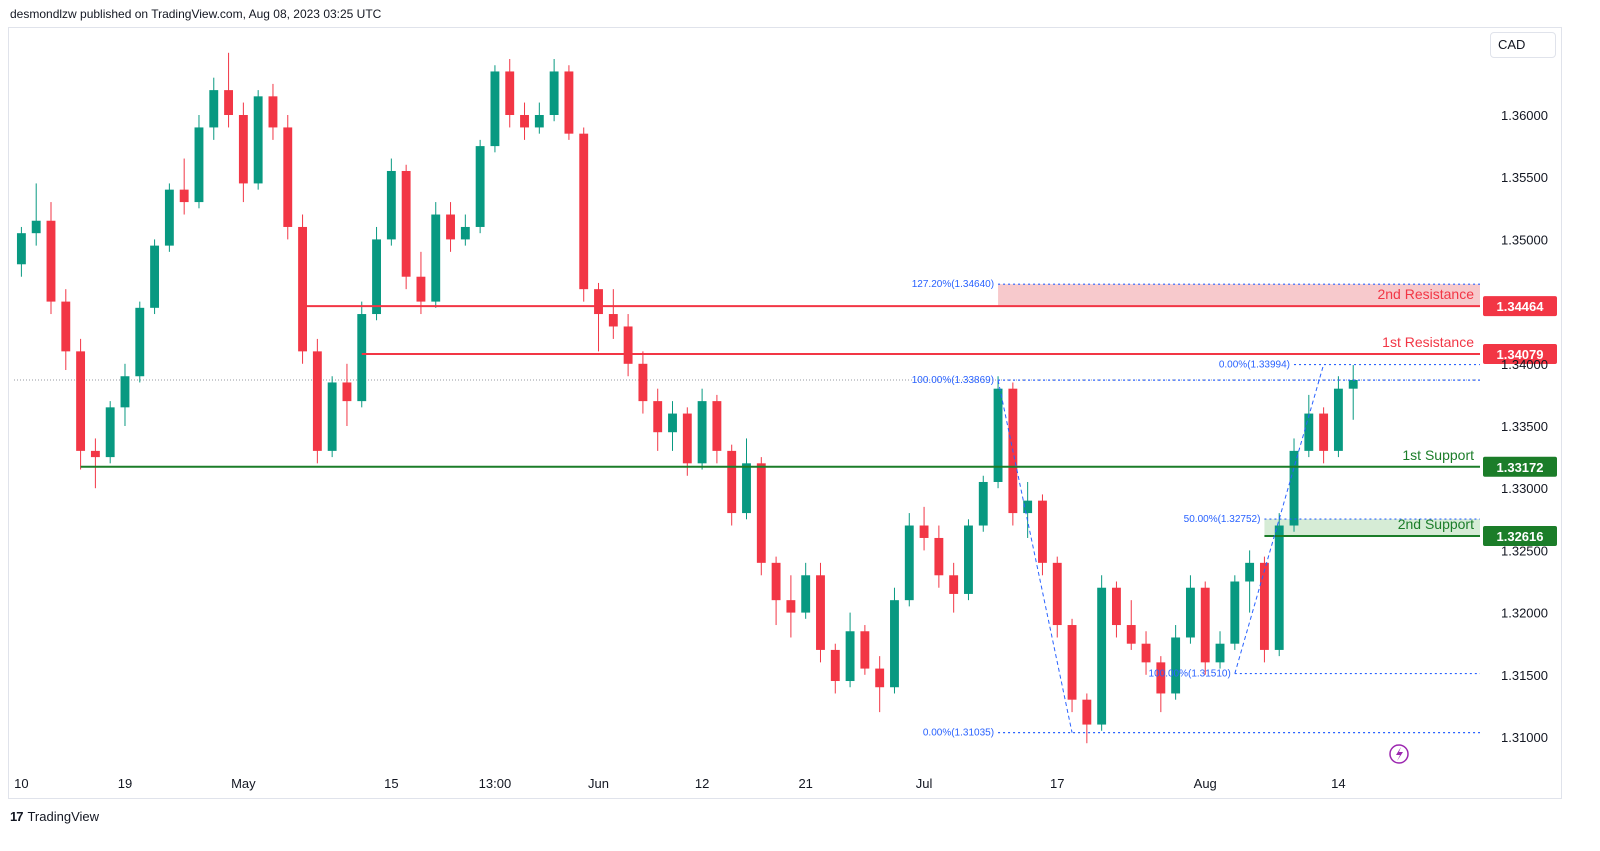 The height and width of the screenshot is (851, 1600). Describe the element at coordinates (1524, 737) in the screenshot. I see `y-axis-tick-label: 1.31000` at that location.